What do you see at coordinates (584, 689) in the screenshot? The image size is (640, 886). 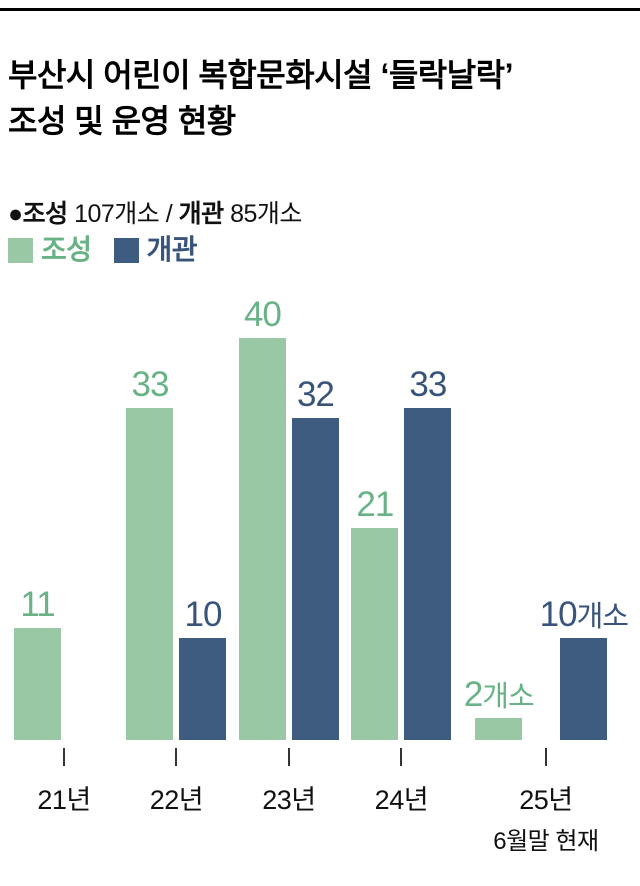 I see `bar-gaegwan-25년` at bounding box center [584, 689].